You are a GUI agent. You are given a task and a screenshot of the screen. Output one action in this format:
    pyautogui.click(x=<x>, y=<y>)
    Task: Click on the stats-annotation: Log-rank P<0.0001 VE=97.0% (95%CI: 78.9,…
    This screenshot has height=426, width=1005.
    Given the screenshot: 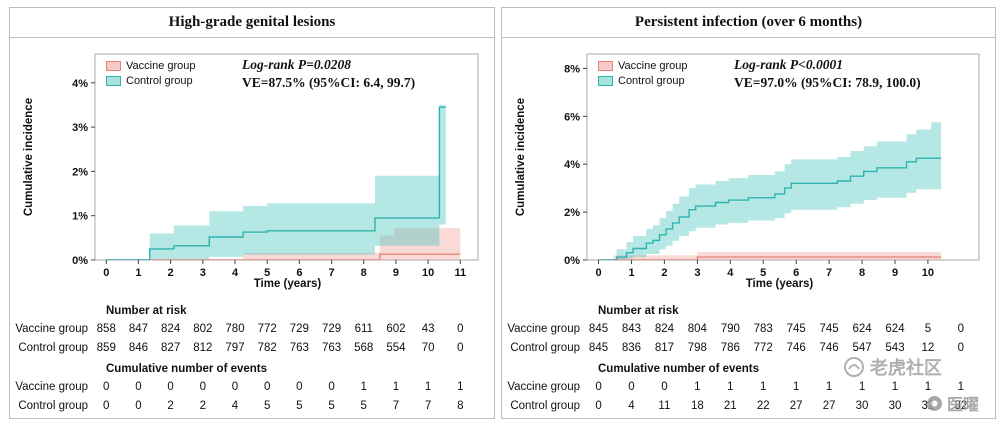 What is the action you would take?
    pyautogui.click(x=827, y=74)
    